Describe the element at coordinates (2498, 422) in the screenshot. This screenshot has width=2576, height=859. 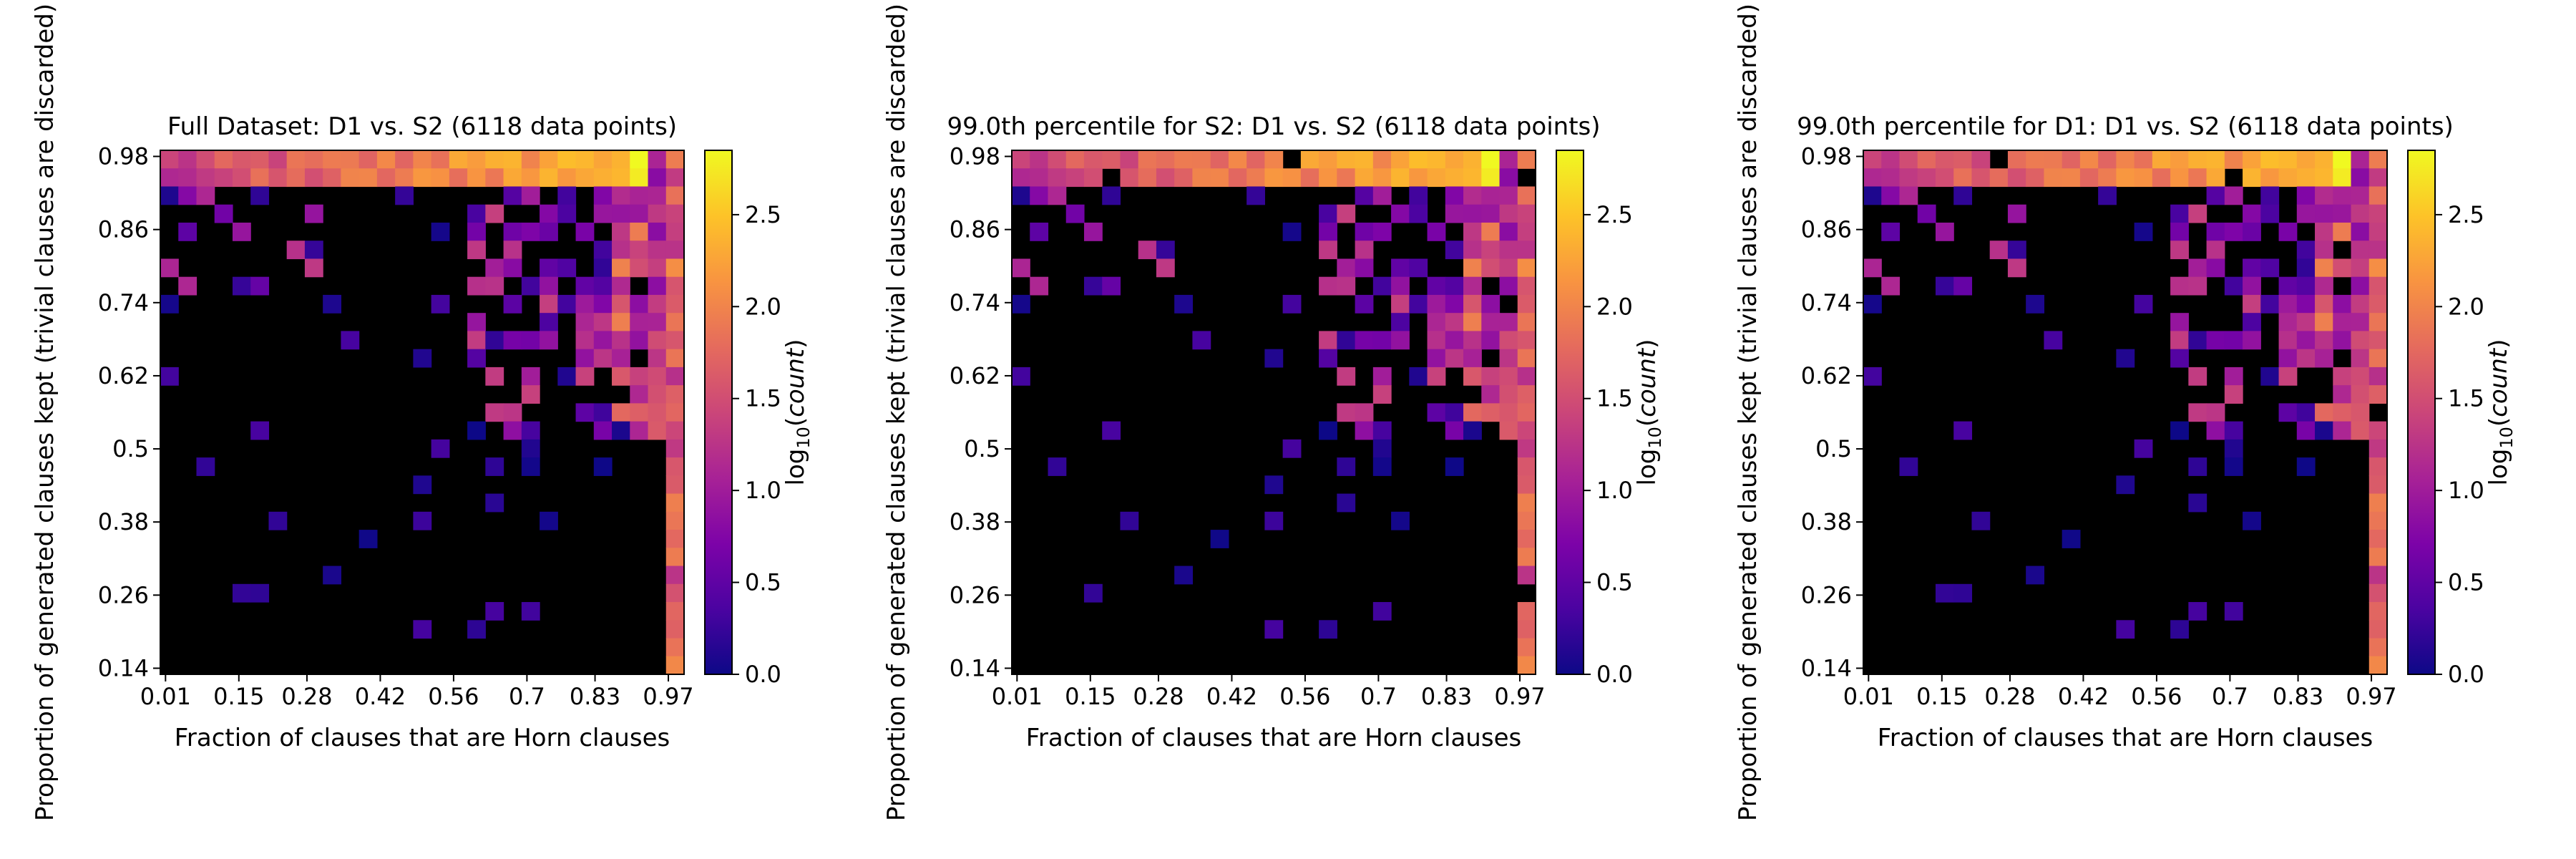
I see `colorbar-label-open-paren: (` at that location.